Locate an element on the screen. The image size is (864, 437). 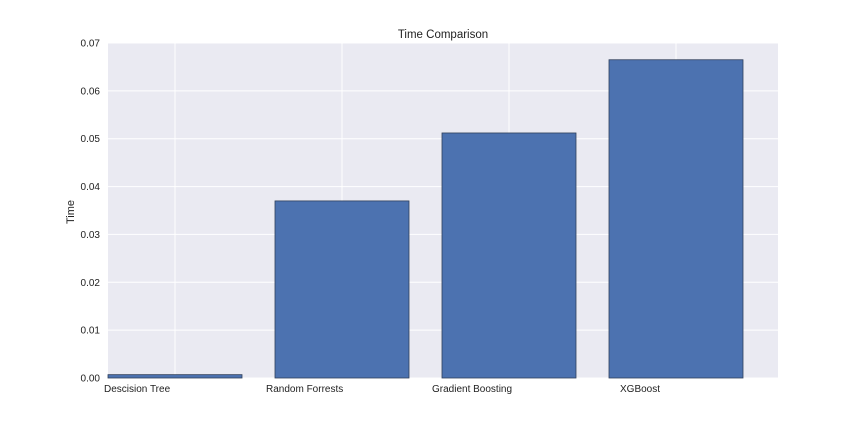
y-tick-label: 0.00 is located at coordinates (91, 379).